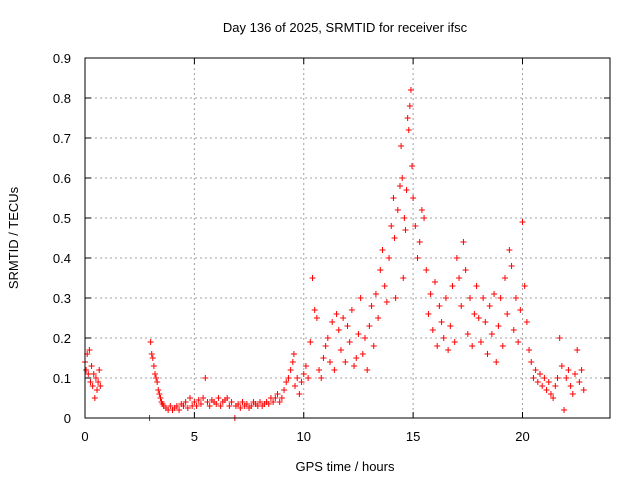 This screenshot has height=480, width=640. I want to click on y-axis-label: SRMTID / TECUs, so click(13, 237).